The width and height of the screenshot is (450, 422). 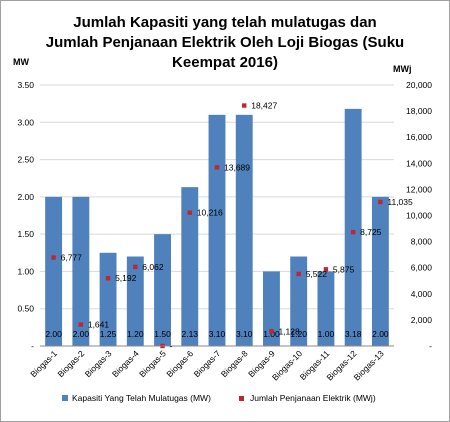 I want to click on right-tick-label: -, so click(x=430, y=346).